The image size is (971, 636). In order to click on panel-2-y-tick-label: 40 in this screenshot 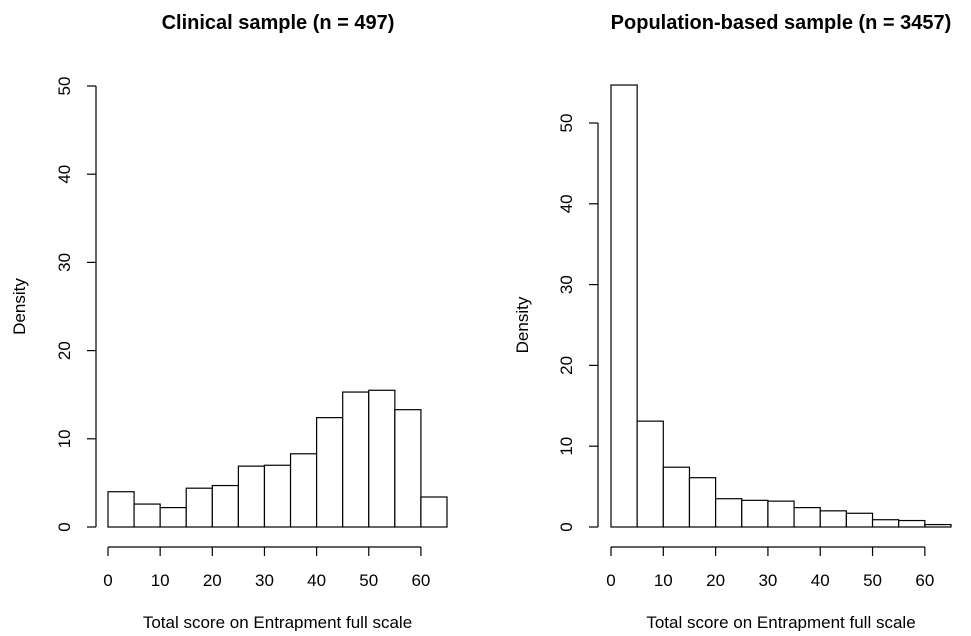, I will do `click(566, 203)`.